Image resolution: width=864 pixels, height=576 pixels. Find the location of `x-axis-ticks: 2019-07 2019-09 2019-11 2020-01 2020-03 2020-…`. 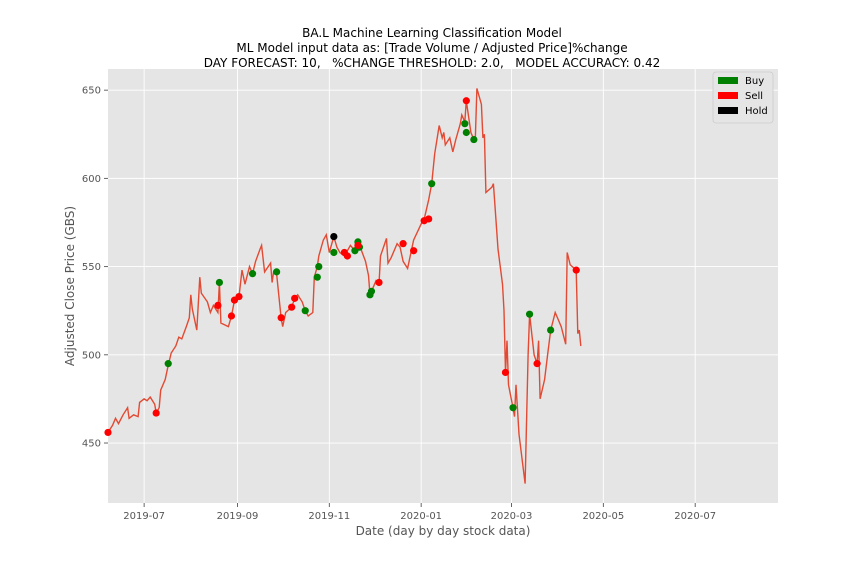

x-axis-ticks: 2019-07 2019-09 2019-11 2020-01 2020-03 2020-… is located at coordinates (419, 512).